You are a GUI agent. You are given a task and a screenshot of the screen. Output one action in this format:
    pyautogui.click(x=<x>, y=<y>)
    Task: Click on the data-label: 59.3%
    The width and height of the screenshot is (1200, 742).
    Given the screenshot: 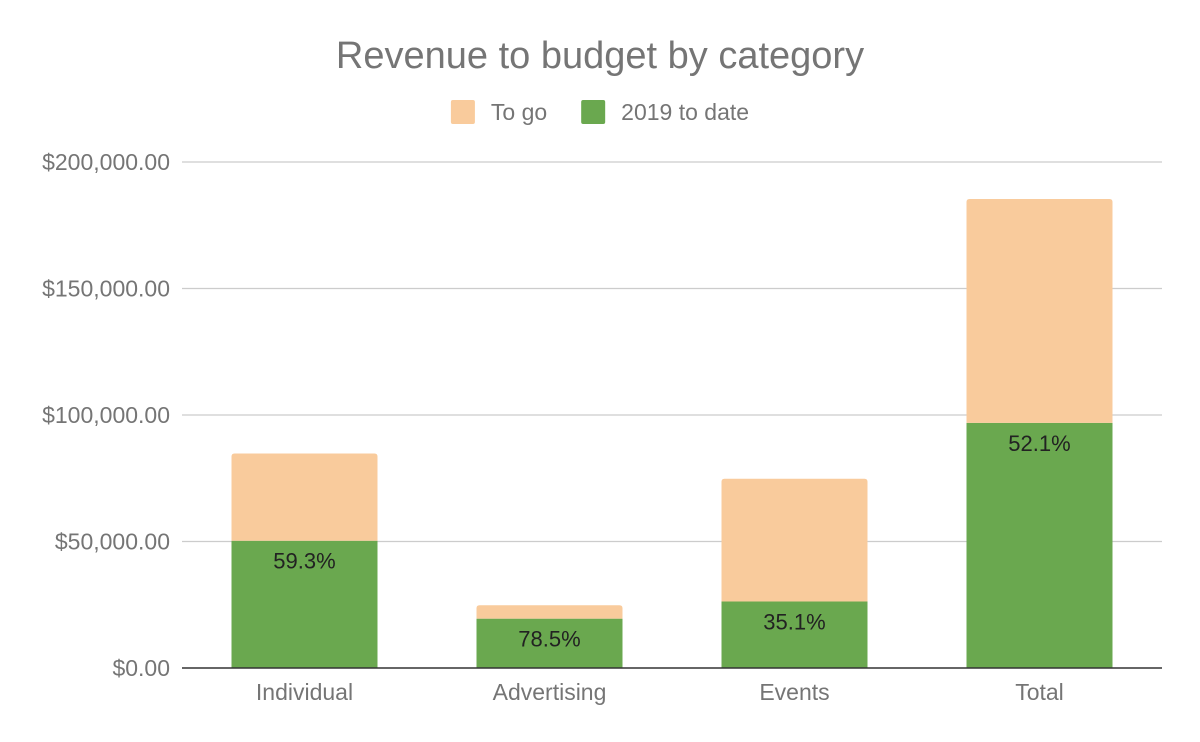 What is the action you would take?
    pyautogui.click(x=304, y=561)
    